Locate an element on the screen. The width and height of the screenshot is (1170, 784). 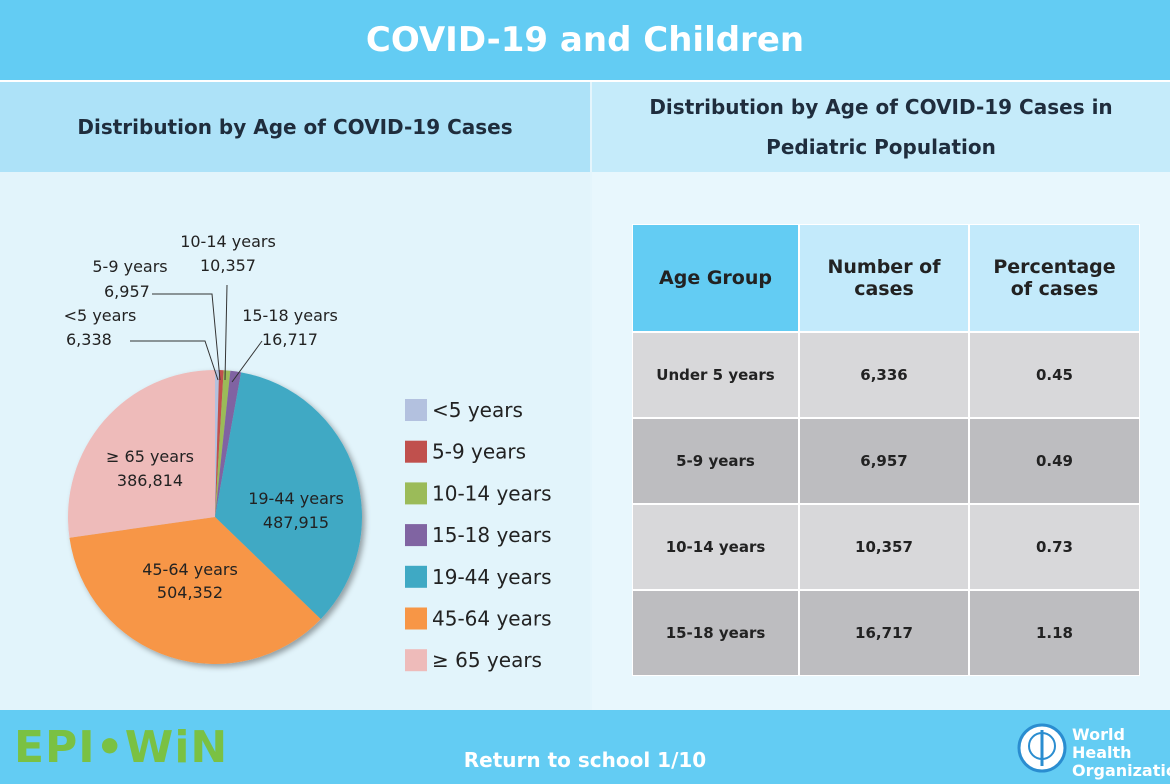
slice-value: 487,915 is located at coordinates (296, 522).